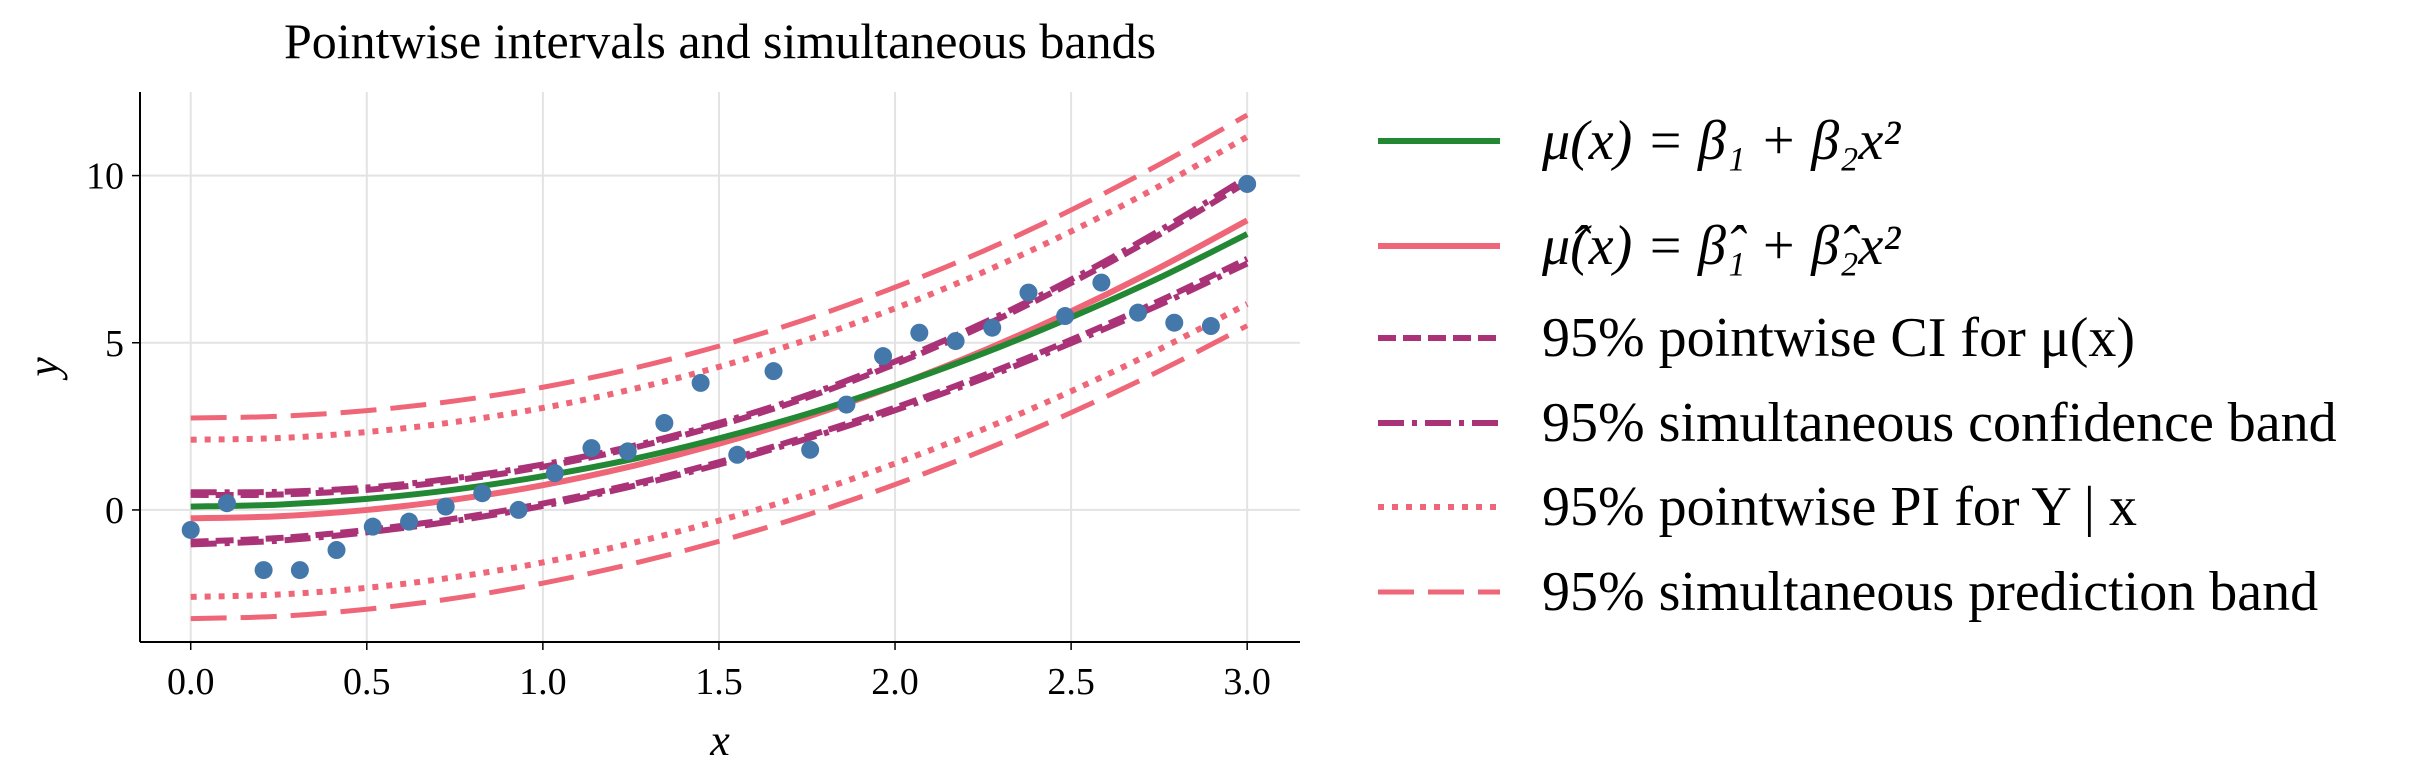 The height and width of the screenshot is (779, 2410). What do you see at coordinates (1721, 246) in the screenshot?
I see `legend-label-fitted_mean: μ̂(x) = β̂₁ + β̂₂x²` at bounding box center [1721, 246].